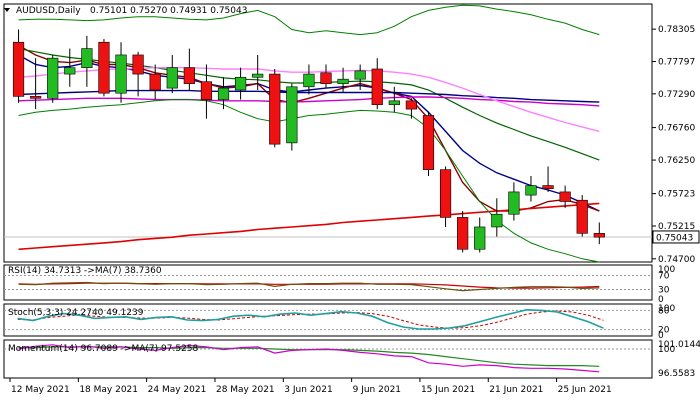 The height and width of the screenshot is (400, 700). I want to click on date-tick-label: 18 May 2021, so click(108, 390).